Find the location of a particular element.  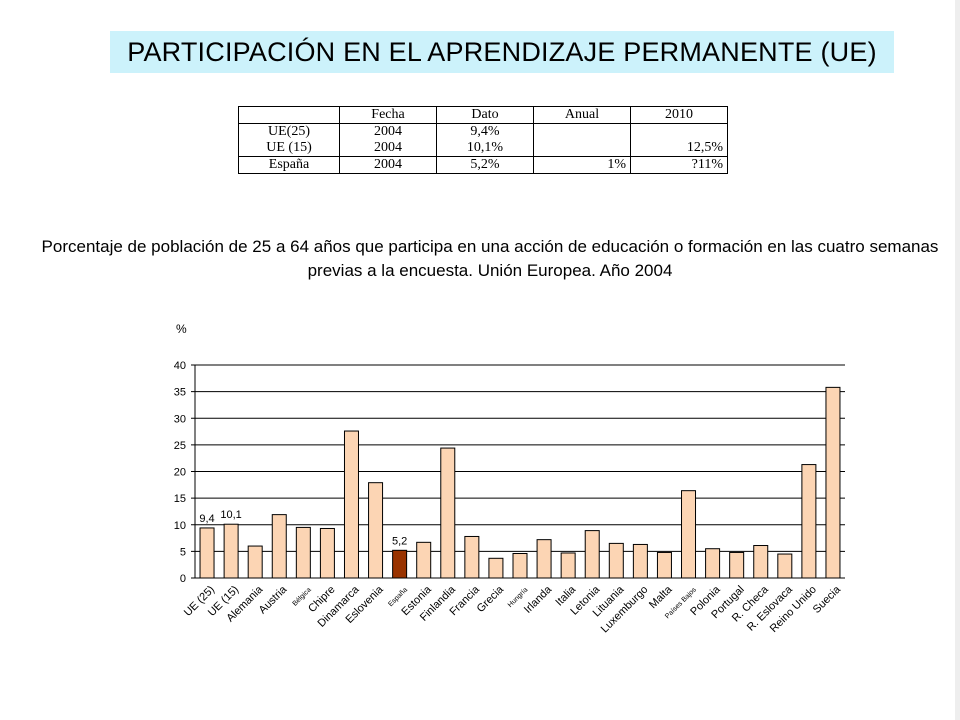

x-tick-label: Grecia is located at coordinates (491, 599).